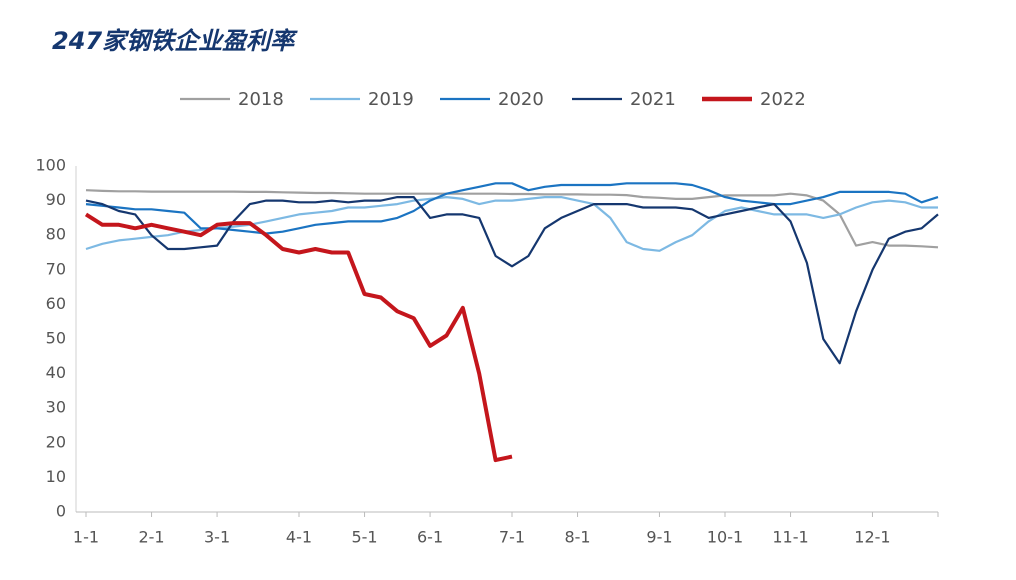 The width and height of the screenshot is (1016, 580). What do you see at coordinates (512, 537) in the screenshot?
I see `x-tick-label: 7-1` at bounding box center [512, 537].